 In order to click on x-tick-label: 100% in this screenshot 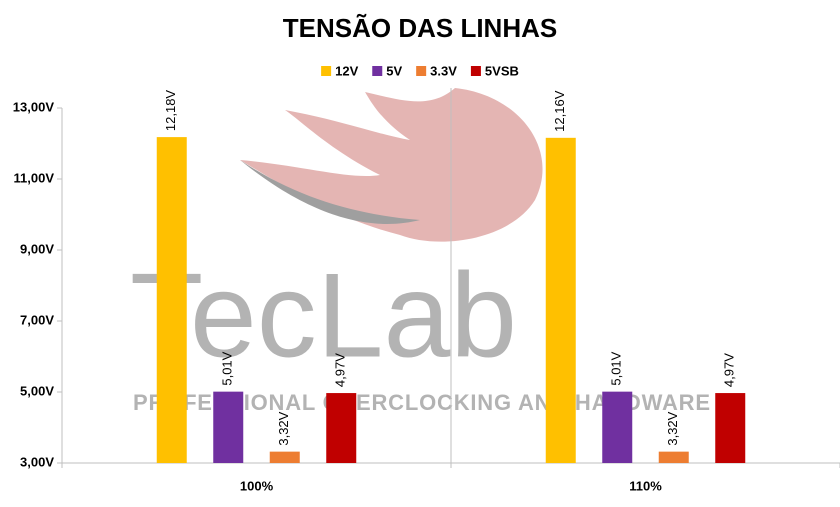, I will do `click(257, 485)`.